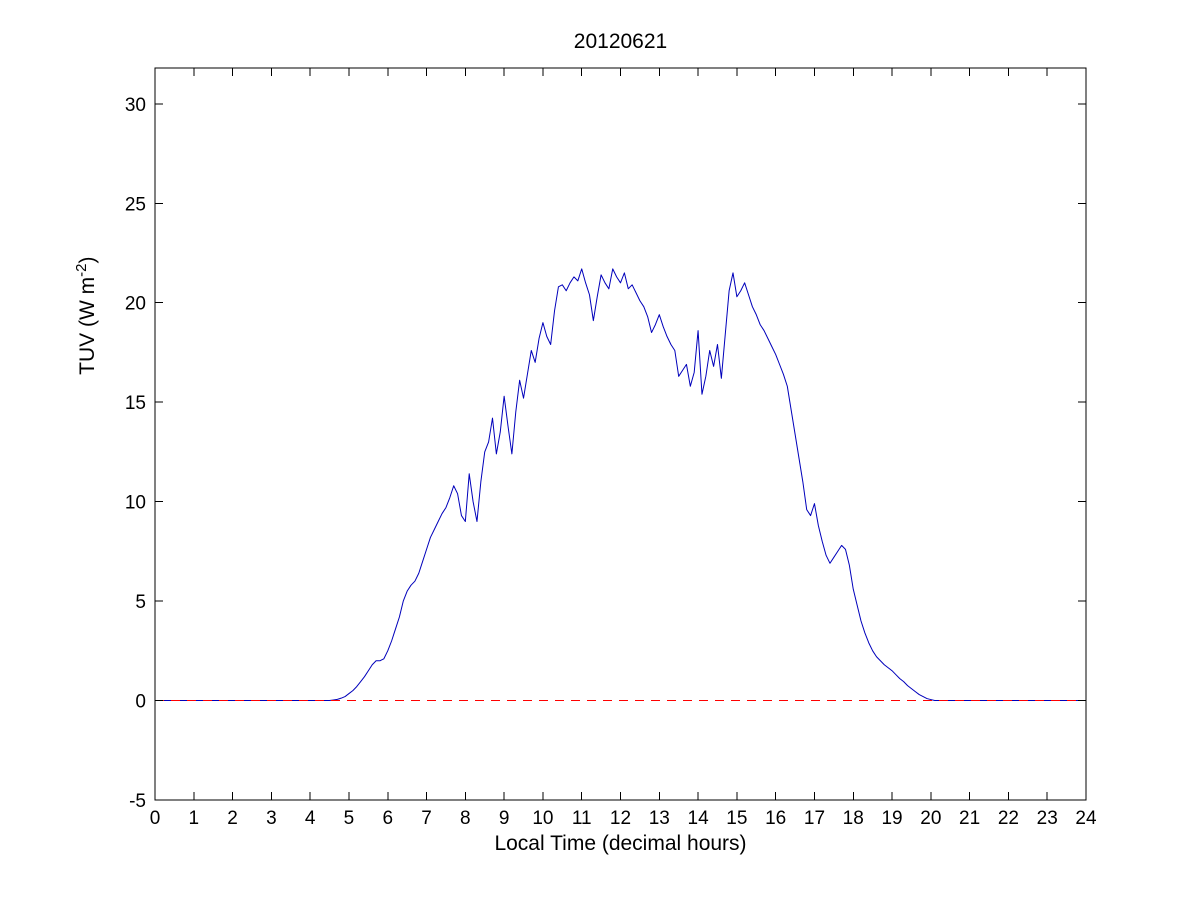 The width and height of the screenshot is (1201, 900). Describe the element at coordinates (969, 818) in the screenshot. I see `x-tick-label: 21` at that location.